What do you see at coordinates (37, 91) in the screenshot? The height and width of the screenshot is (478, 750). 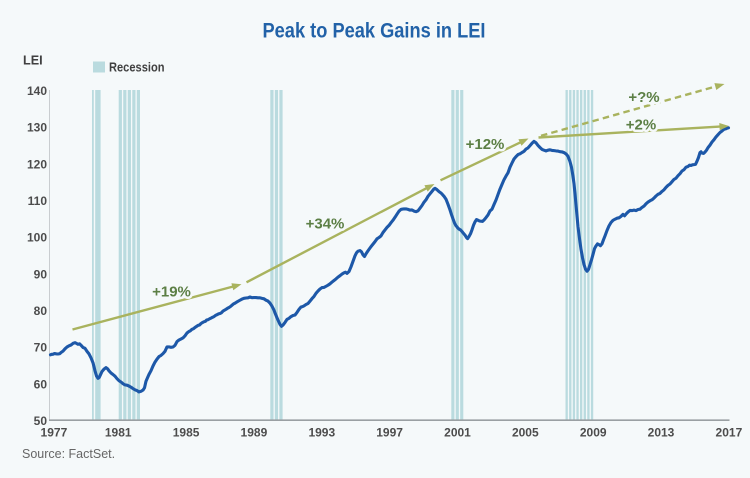 I see `svg-text: 140` at bounding box center [37, 91].